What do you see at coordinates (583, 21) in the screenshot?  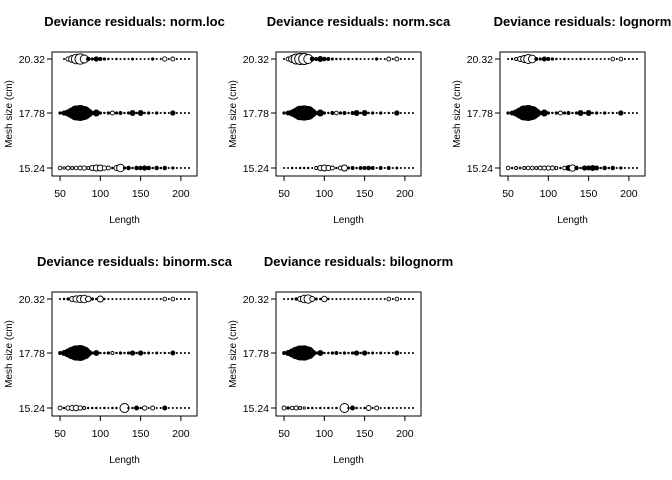 I see `chart-title: Deviance residuals: lognorm` at bounding box center [583, 21].